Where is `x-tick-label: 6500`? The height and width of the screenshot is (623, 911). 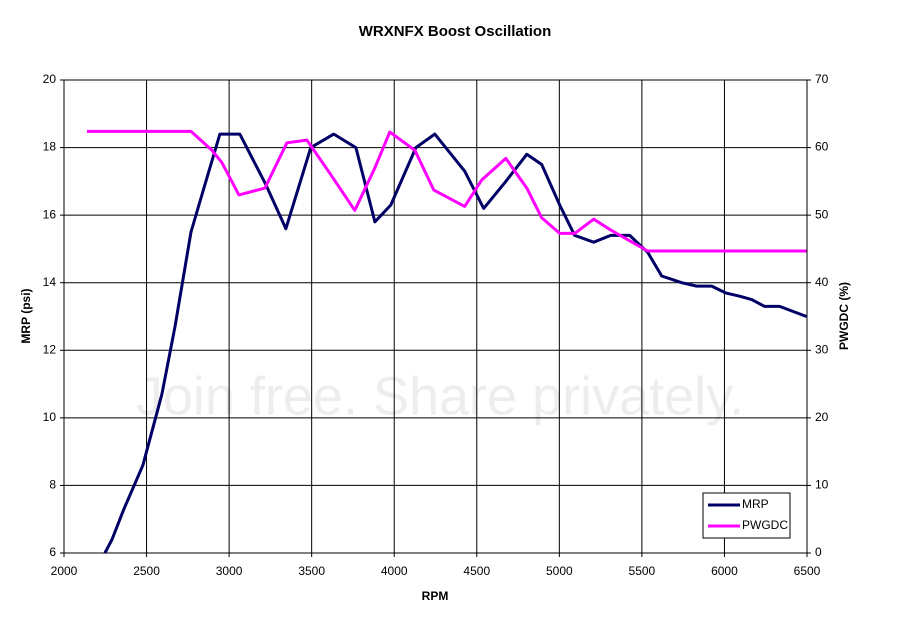
x-tick-label: 6500 is located at coordinates (807, 571).